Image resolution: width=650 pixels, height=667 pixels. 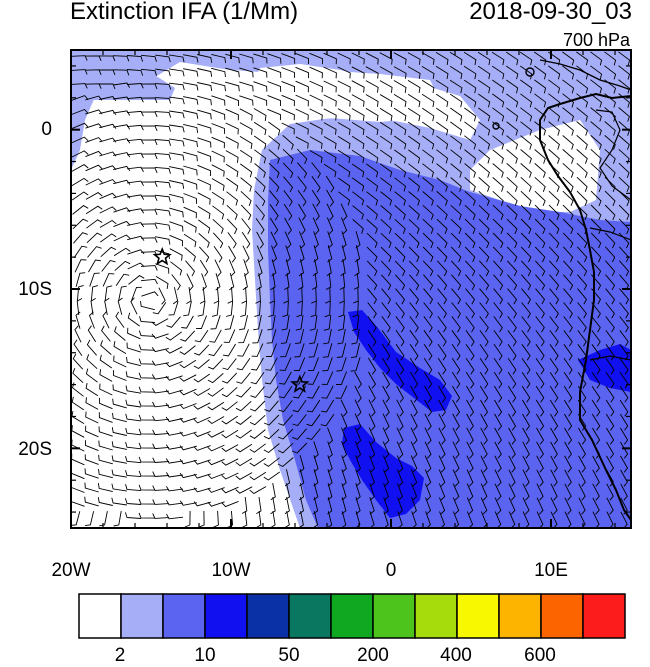 What do you see at coordinates (604, 368) in the screenshot?
I see `extinction-50-200-patch-east` at bounding box center [604, 368].